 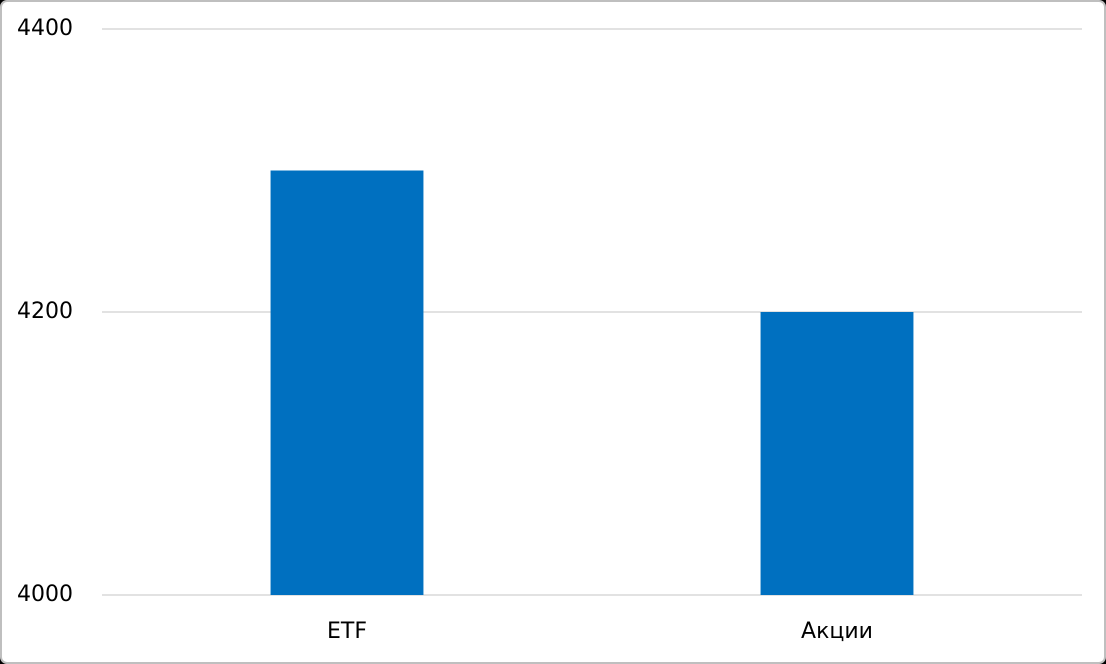 I want to click on y-tick-label: 4200, so click(x=45, y=311).